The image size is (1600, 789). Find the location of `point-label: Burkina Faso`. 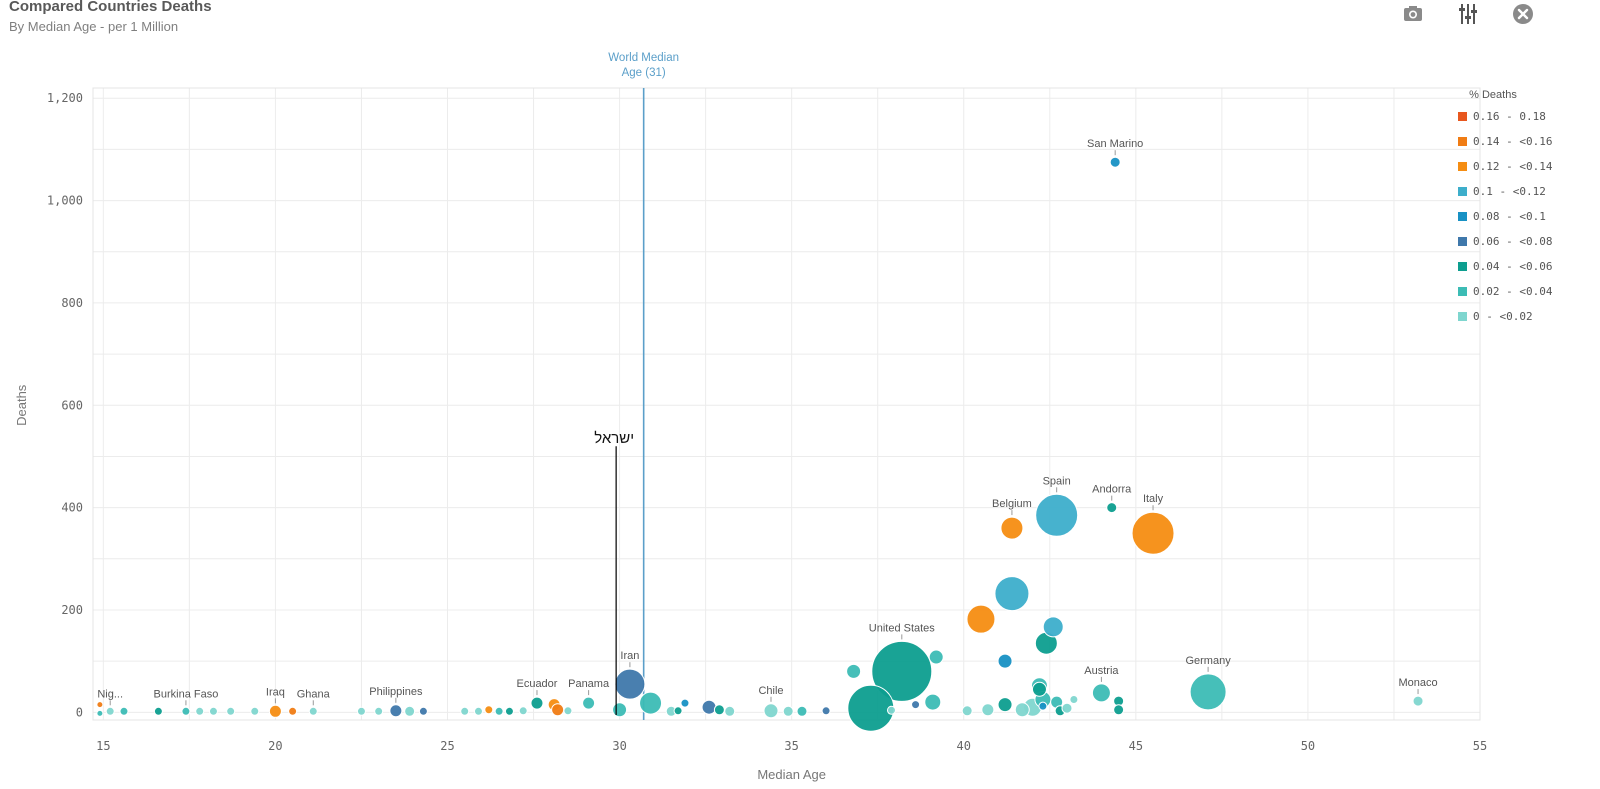

point-label: Burkina Faso is located at coordinates (186, 694).